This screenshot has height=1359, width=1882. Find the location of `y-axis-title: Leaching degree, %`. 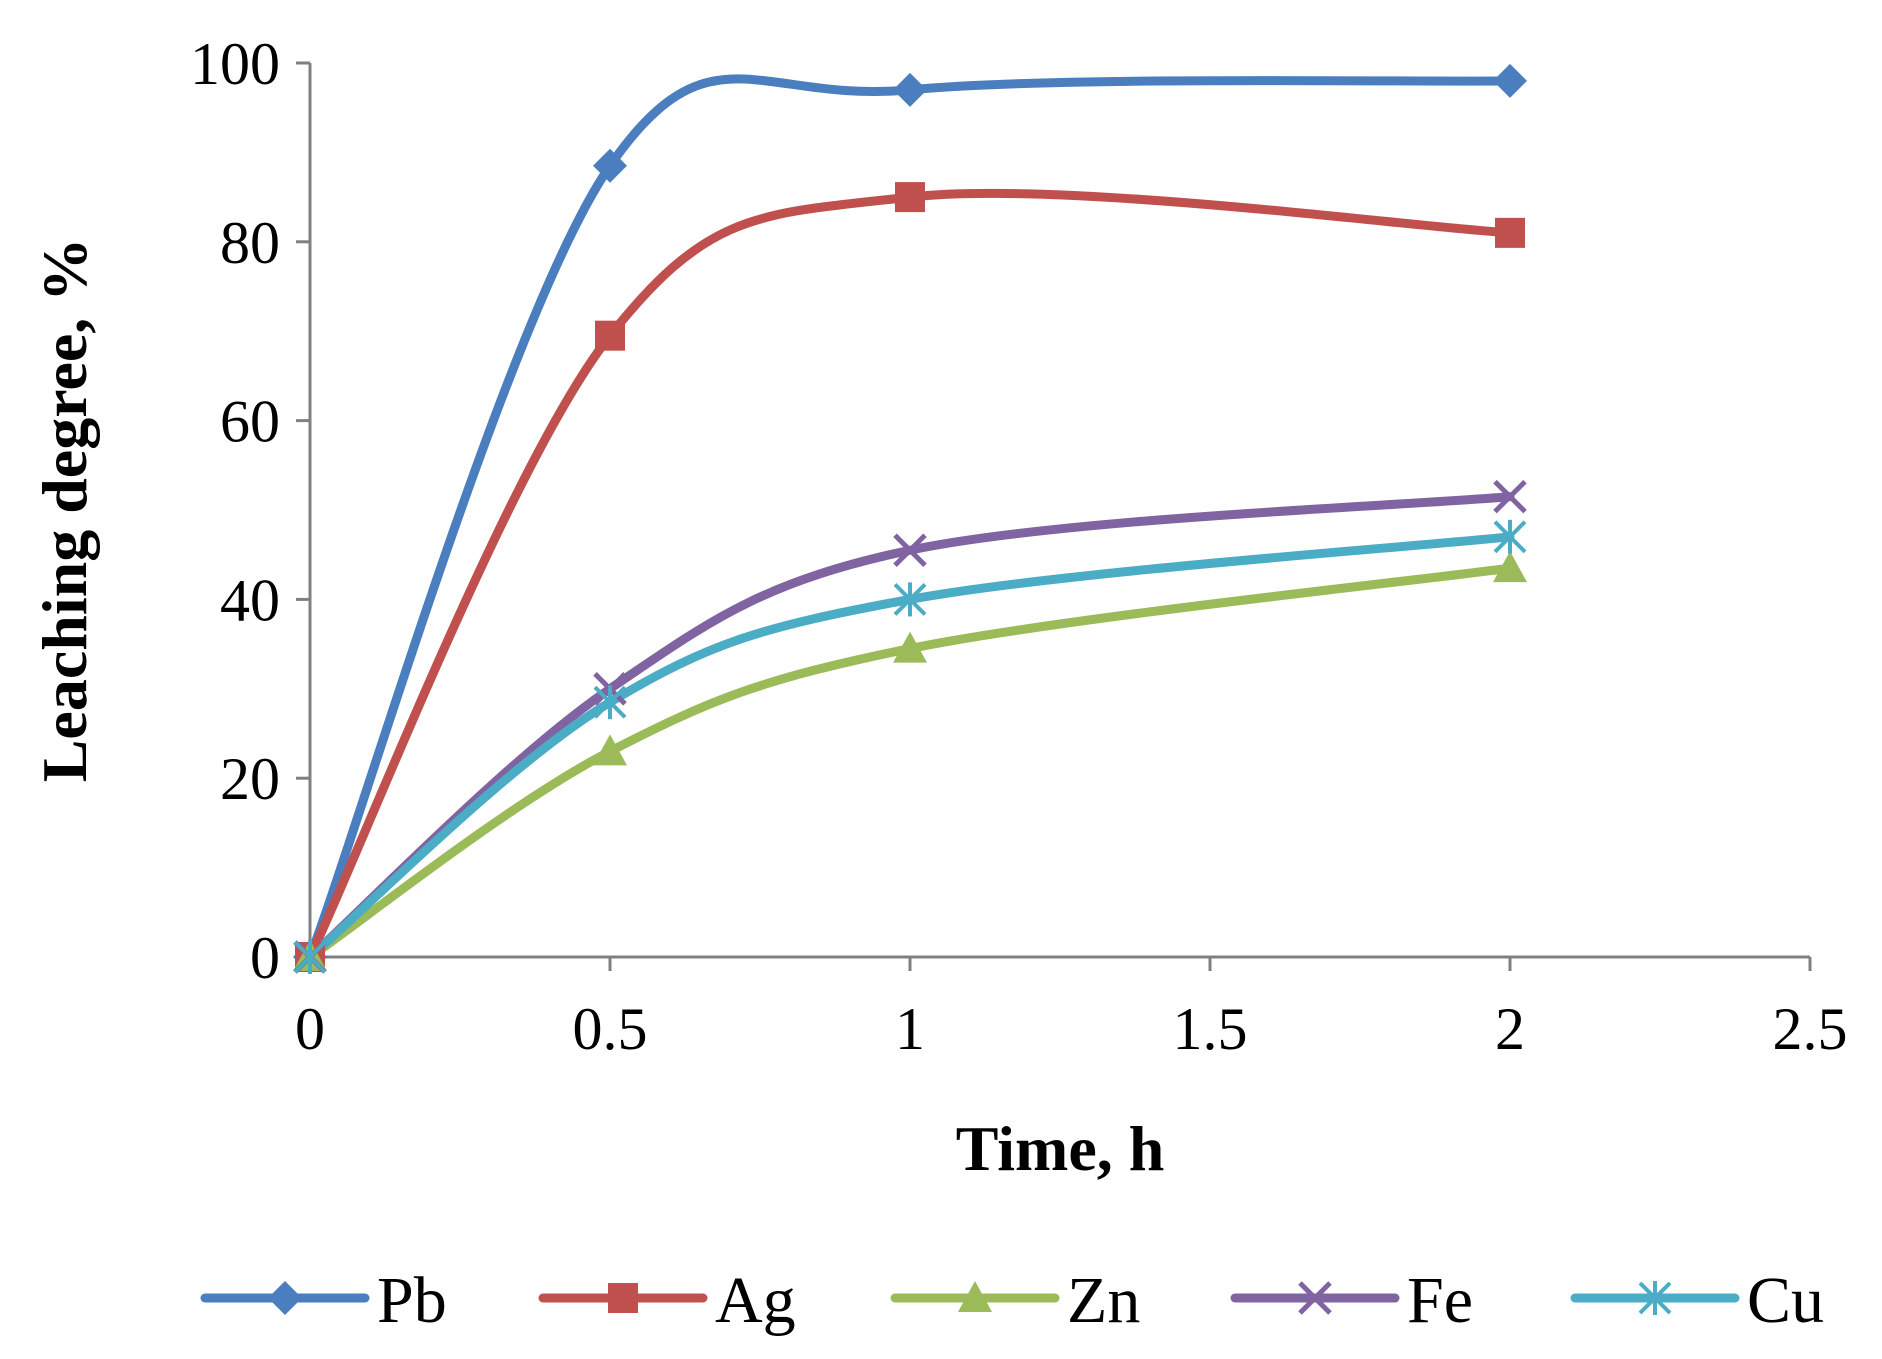

y-axis-title: Leaching degree, % is located at coordinates (64, 510).